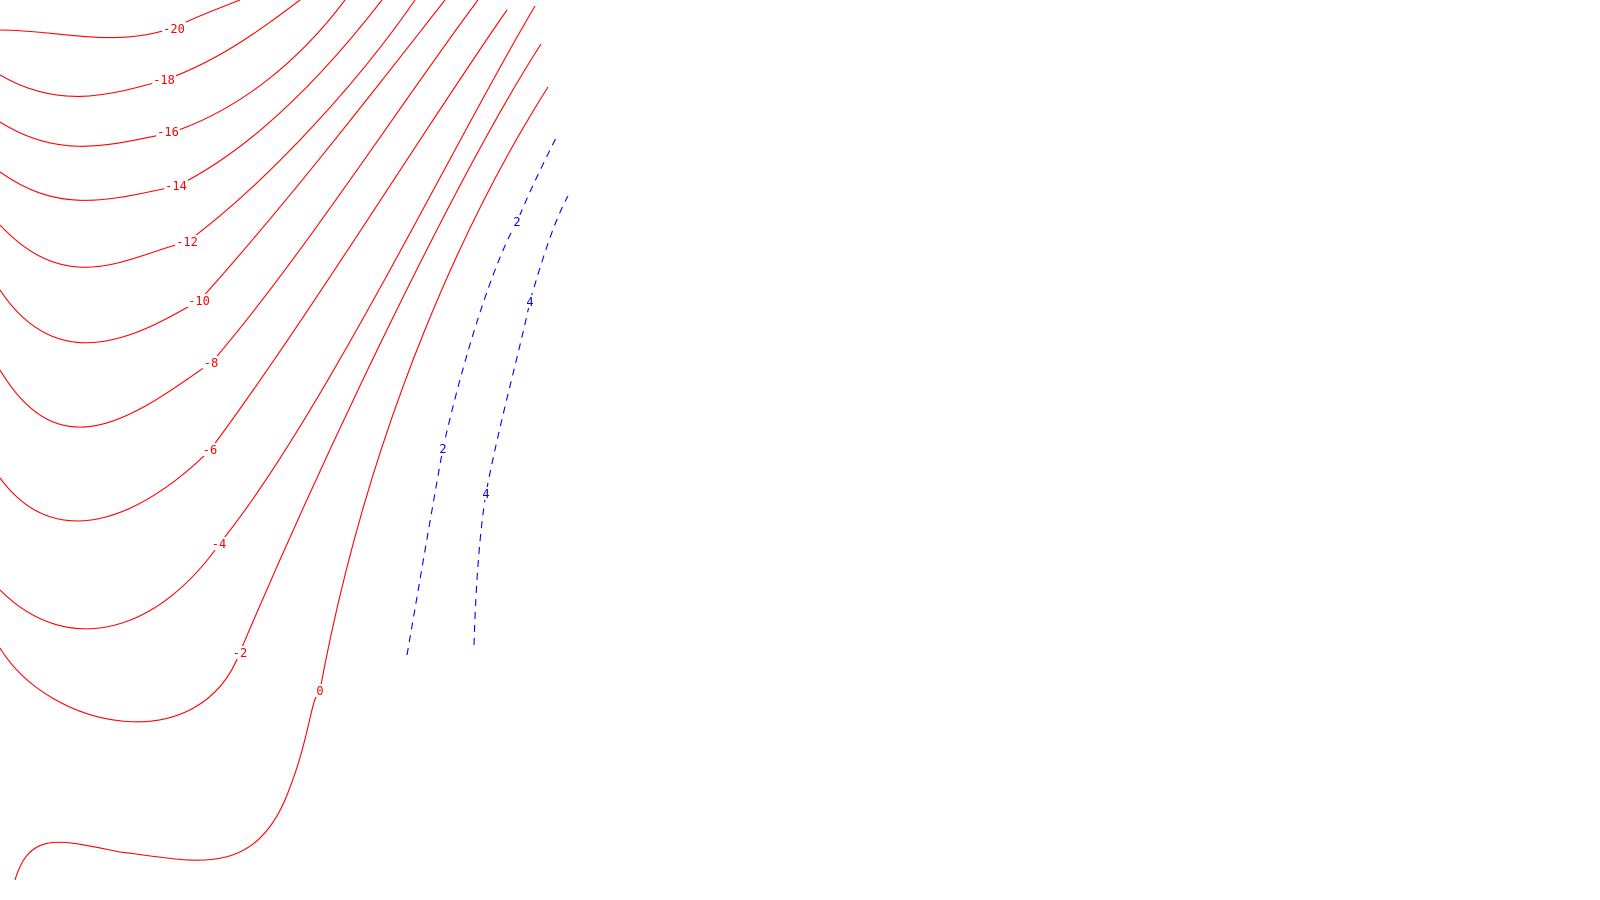 The image size is (1600, 900). What do you see at coordinates (120, 19) in the screenshot?
I see `contour-line-neg20` at bounding box center [120, 19].